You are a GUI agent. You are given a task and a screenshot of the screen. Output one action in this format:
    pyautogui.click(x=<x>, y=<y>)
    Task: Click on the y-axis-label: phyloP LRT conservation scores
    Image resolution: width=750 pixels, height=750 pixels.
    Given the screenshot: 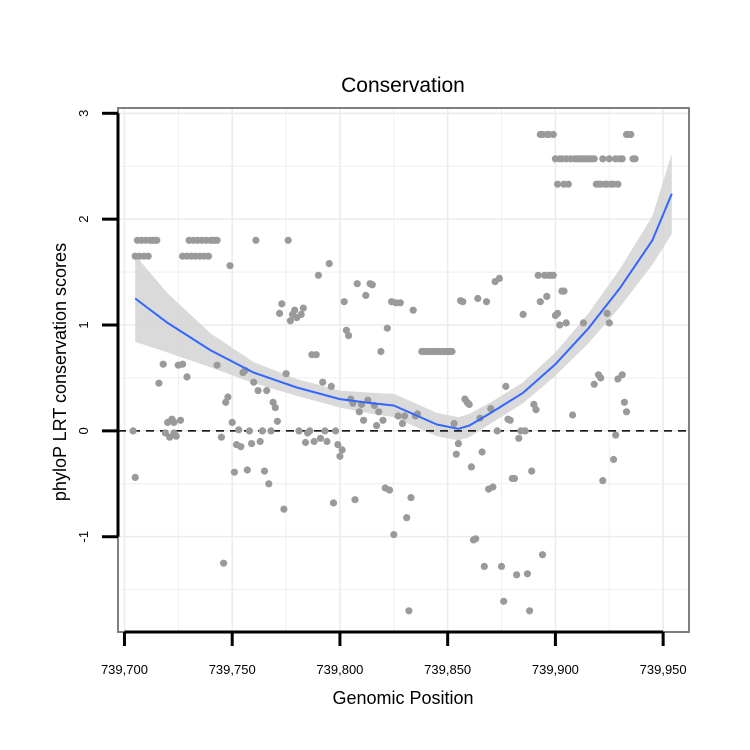 What is the action you would take?
    pyautogui.click(x=60, y=372)
    